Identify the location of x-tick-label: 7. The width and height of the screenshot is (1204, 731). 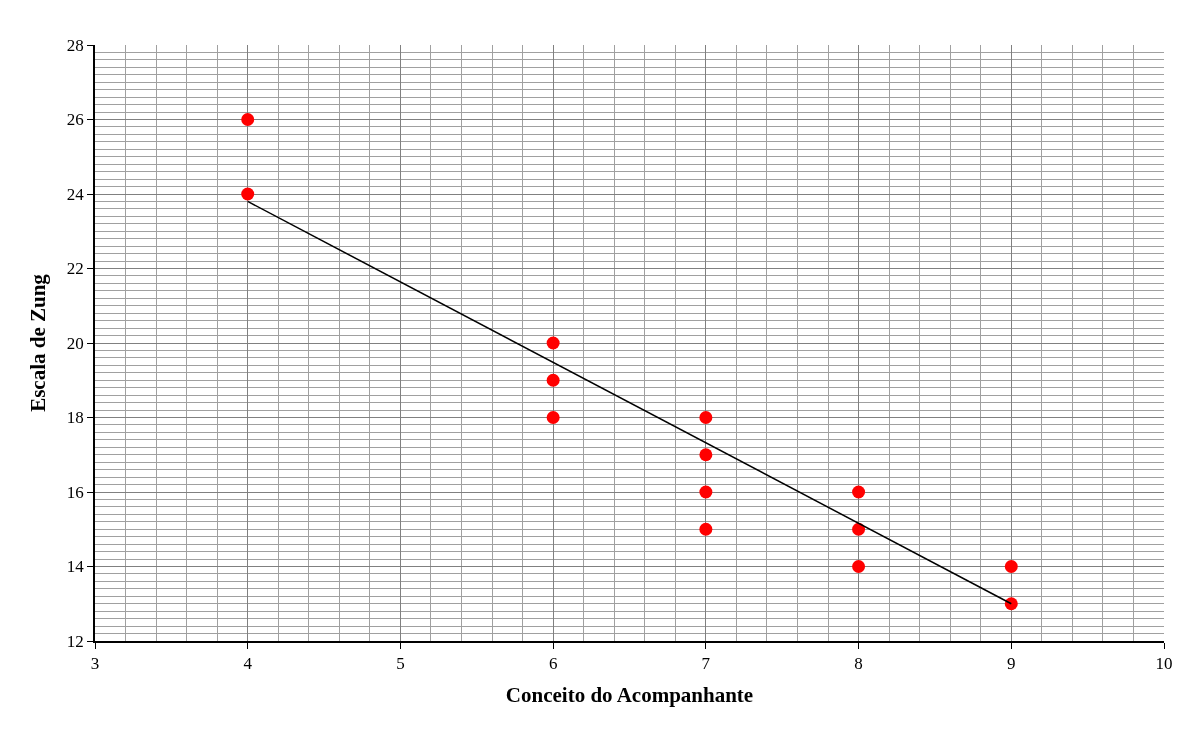
(706, 664).